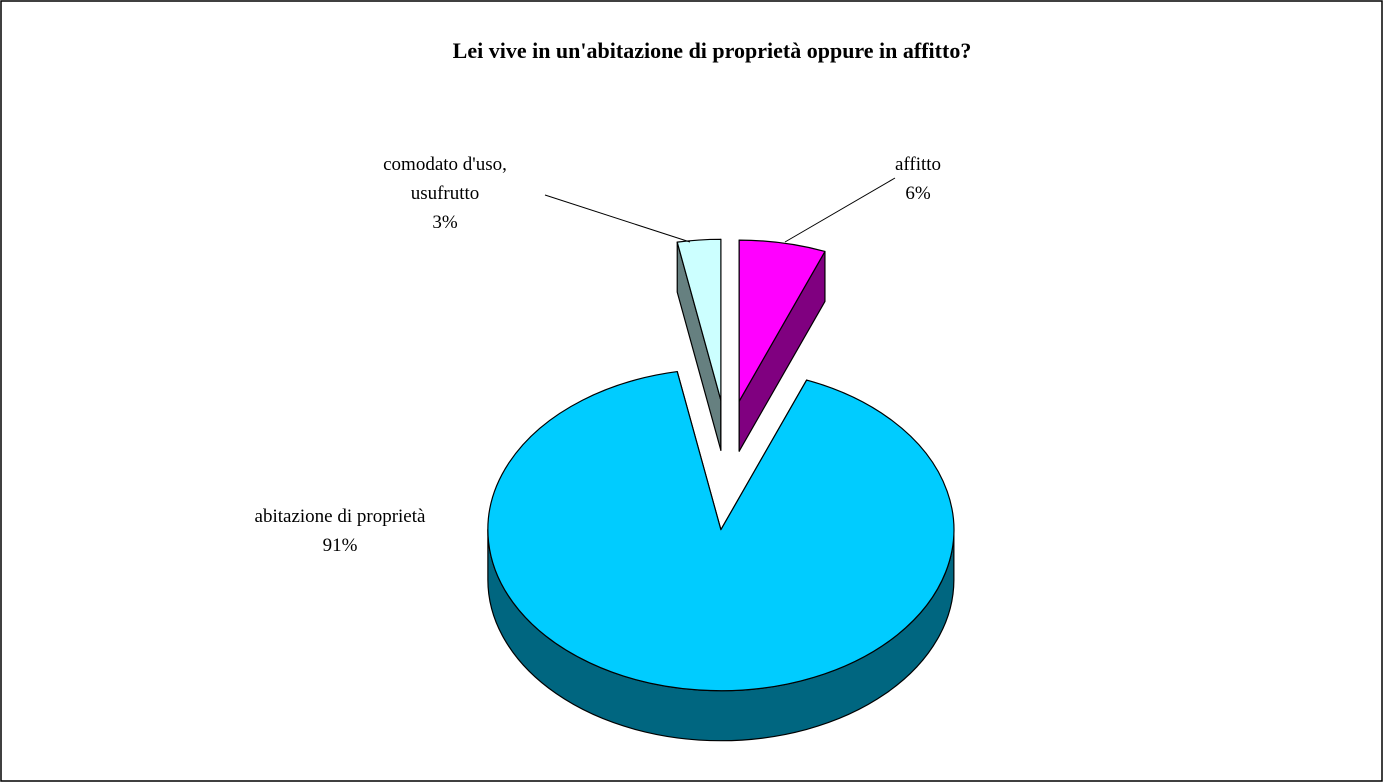 This screenshot has height=783, width=1384. Describe the element at coordinates (445, 193) in the screenshot. I see `label-line: usufrutto` at that location.